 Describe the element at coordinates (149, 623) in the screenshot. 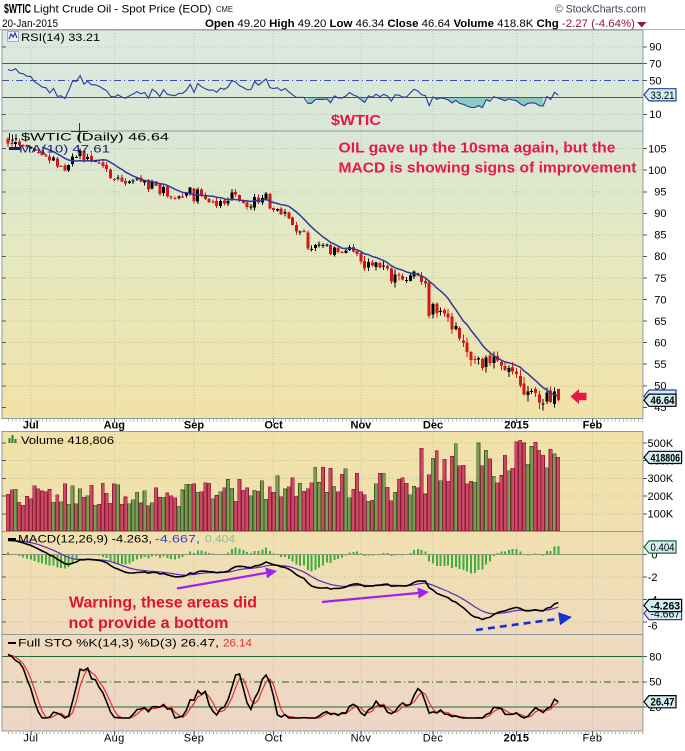

I see `svg-text: not provide a bottom` at that location.